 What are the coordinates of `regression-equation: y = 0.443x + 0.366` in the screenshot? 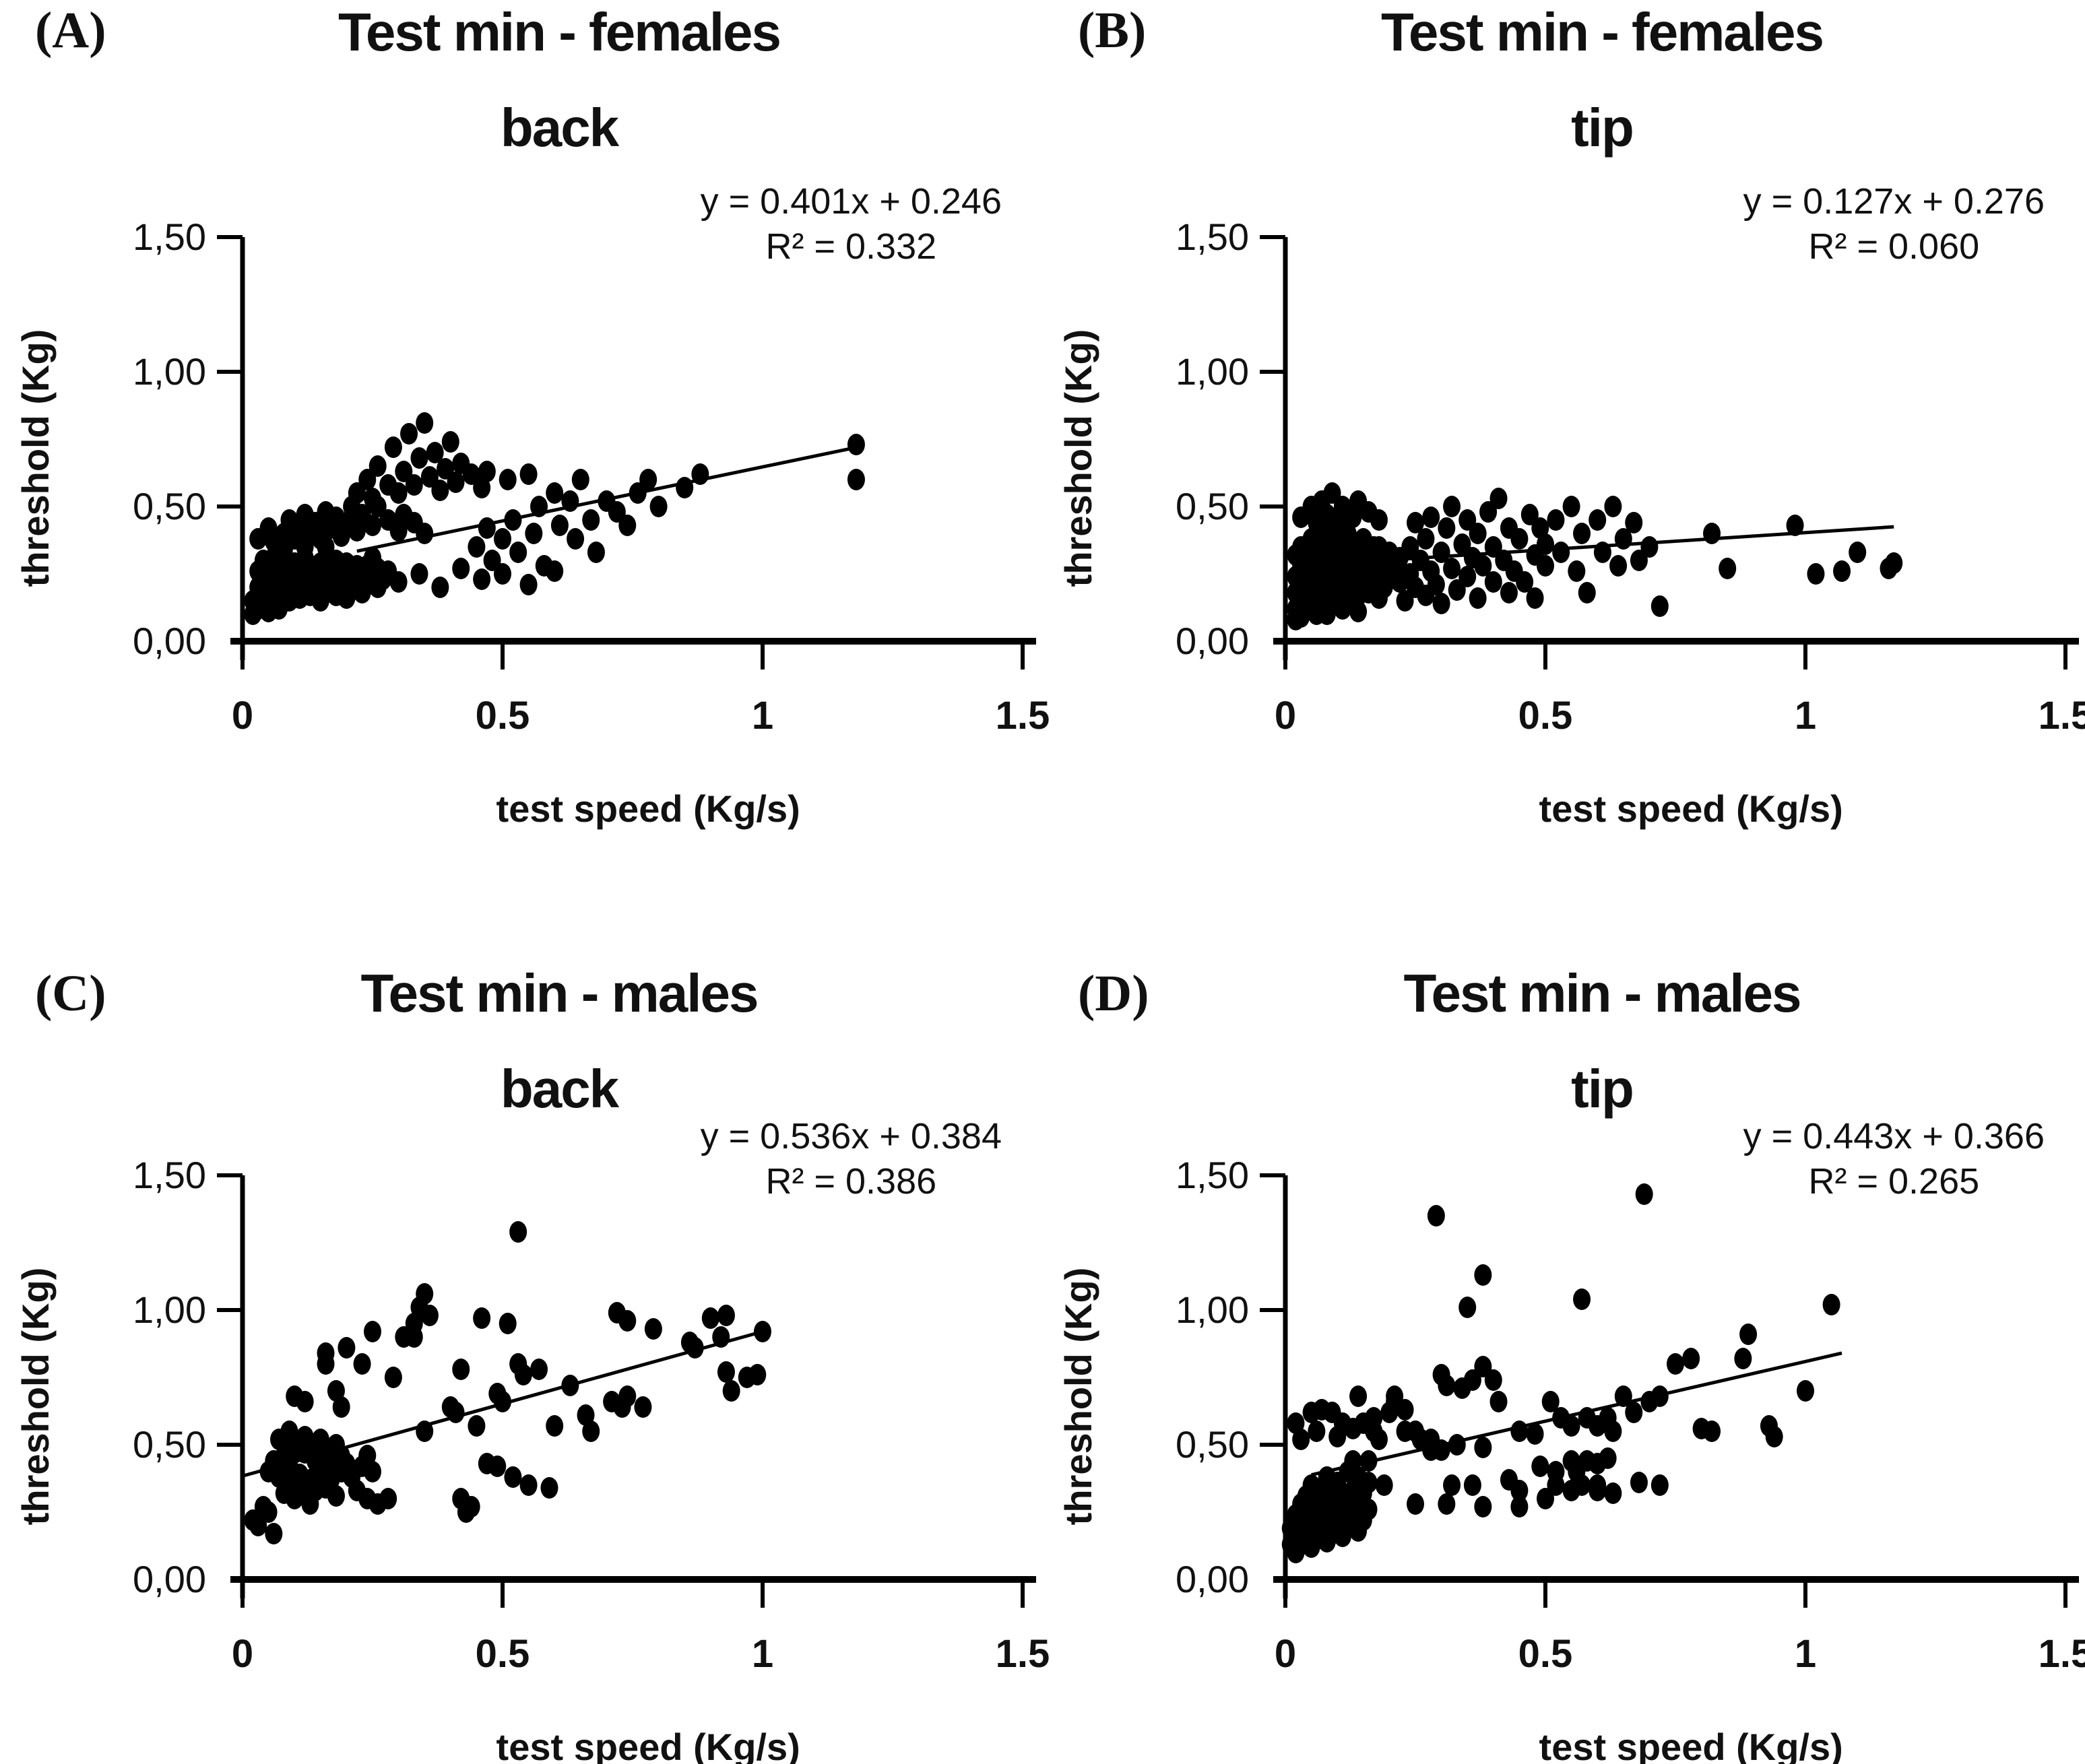 It's located at (1894, 1136).